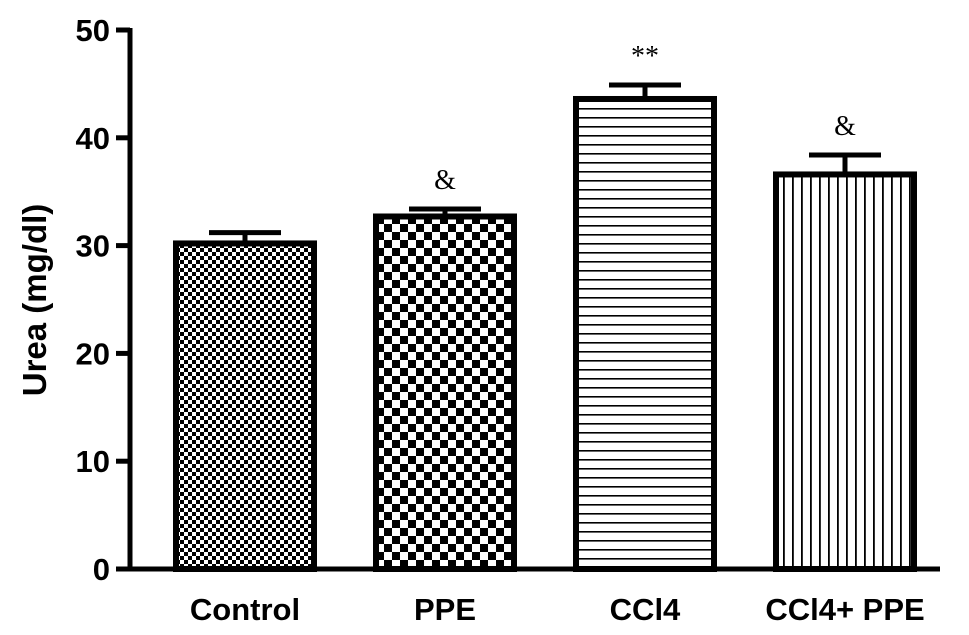 This screenshot has height=635, width=969. I want to click on y-tick-label: 40, so click(93, 138).